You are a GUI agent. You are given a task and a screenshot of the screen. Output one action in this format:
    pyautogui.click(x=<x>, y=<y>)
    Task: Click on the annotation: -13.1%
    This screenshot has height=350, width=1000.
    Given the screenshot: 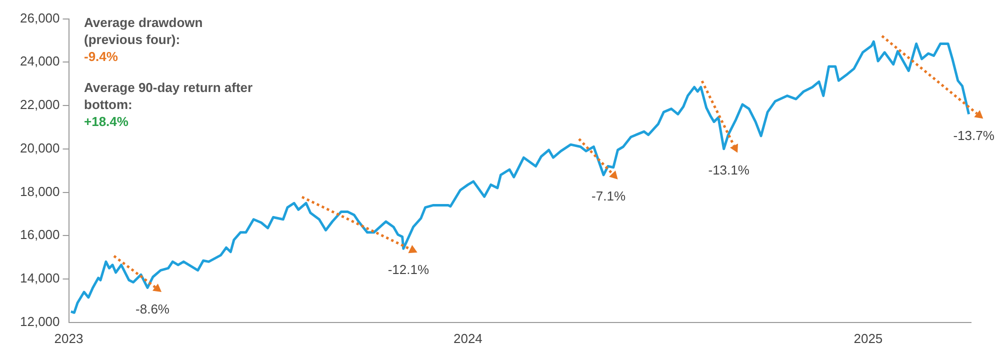 What is the action you would take?
    pyautogui.click(x=729, y=170)
    